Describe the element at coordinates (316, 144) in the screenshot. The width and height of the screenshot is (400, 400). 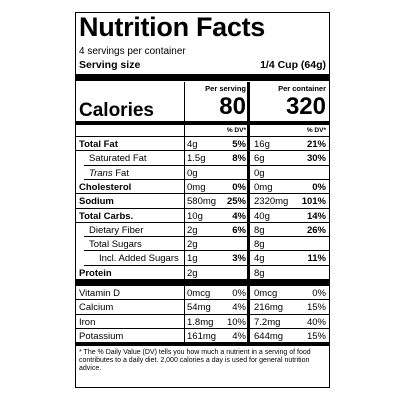
I see `daily-value: 21%` at that location.